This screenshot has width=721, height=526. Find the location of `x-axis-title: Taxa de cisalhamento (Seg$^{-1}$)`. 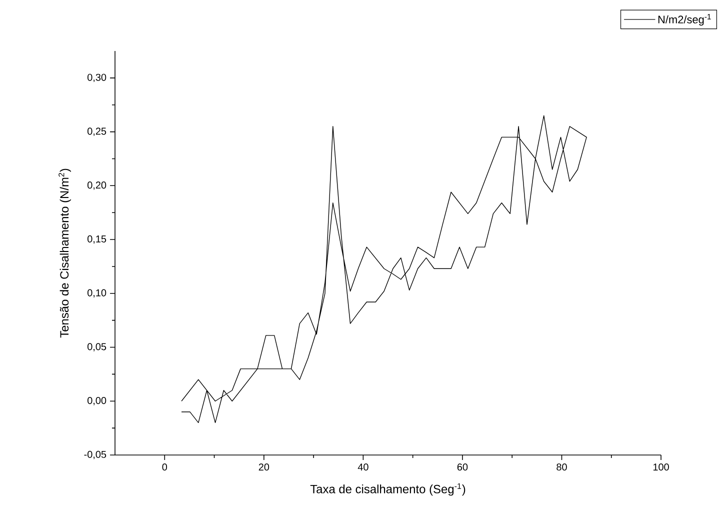

x-axis-title: Taxa de cisalhamento (Seg$^{-1}$) is located at coordinates (388, 489).